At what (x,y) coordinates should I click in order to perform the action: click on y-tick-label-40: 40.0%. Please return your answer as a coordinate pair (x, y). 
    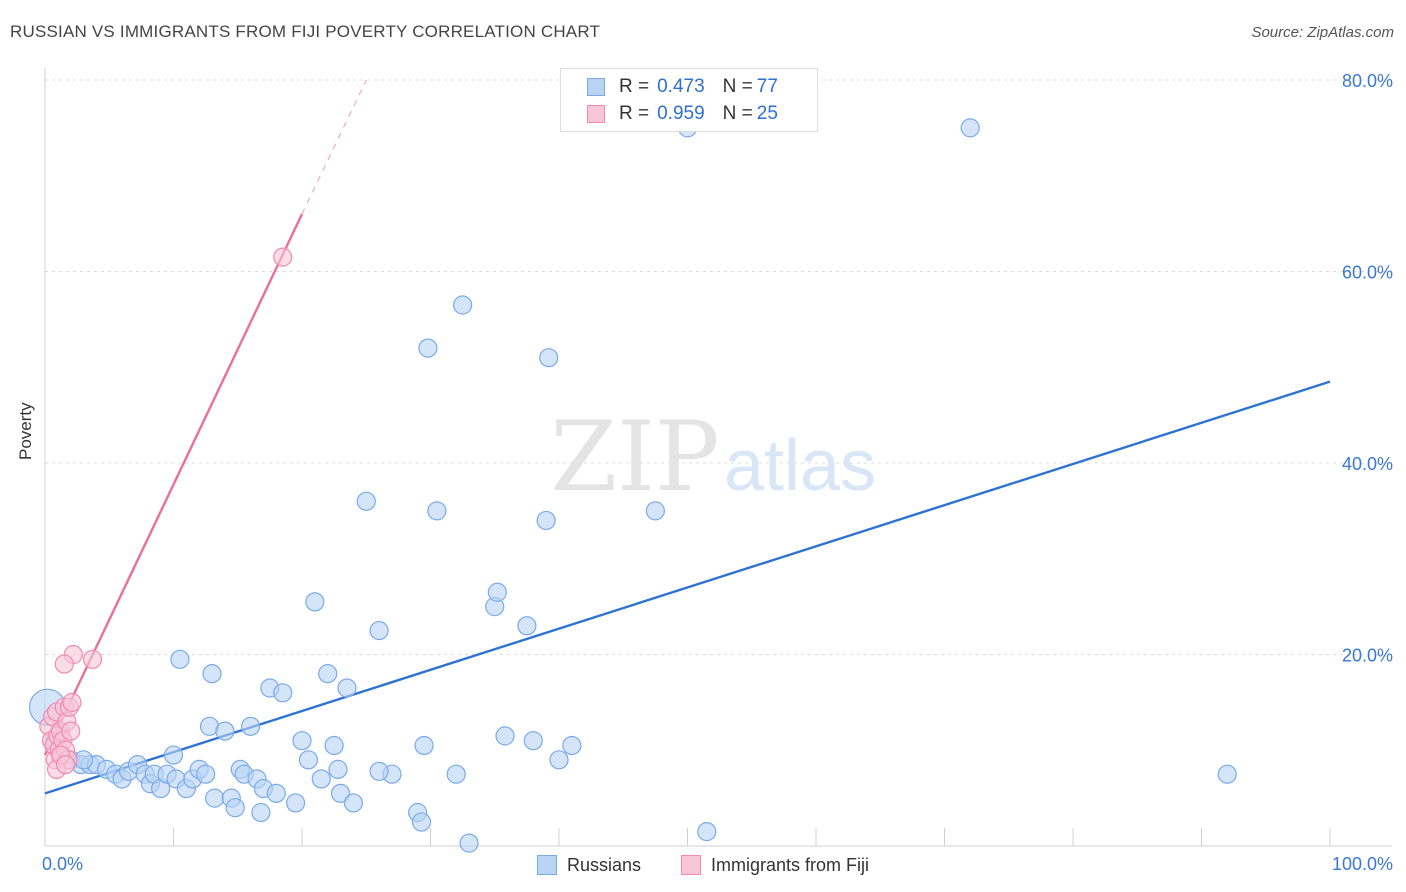
    Looking at the image, I should click on (1367, 464).